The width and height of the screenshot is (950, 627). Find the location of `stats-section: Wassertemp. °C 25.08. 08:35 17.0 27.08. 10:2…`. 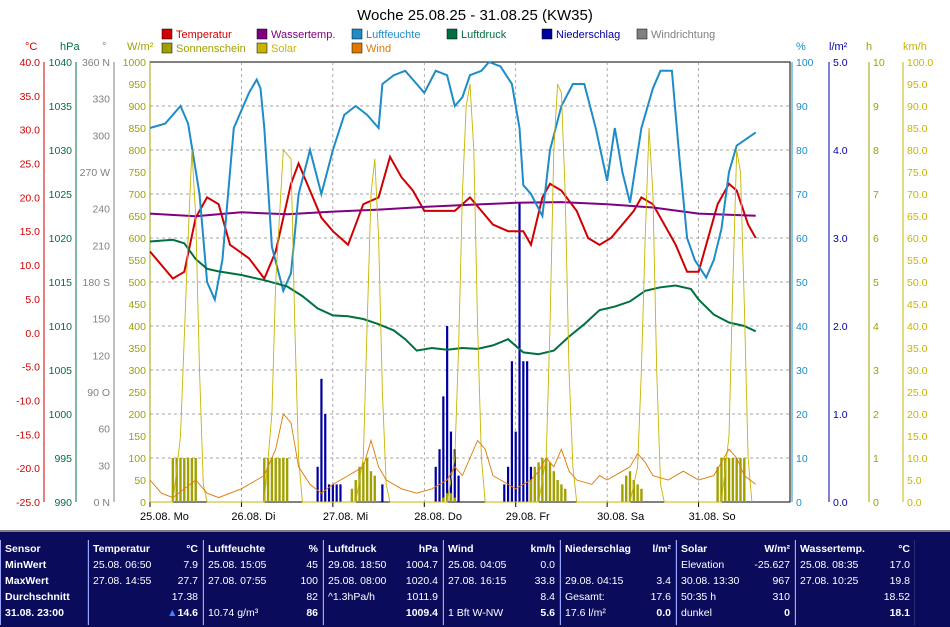

stats-section: Wassertemp. °C 25.08. 08:35 17.0 27.08. 10:2… is located at coordinates (855, 582).